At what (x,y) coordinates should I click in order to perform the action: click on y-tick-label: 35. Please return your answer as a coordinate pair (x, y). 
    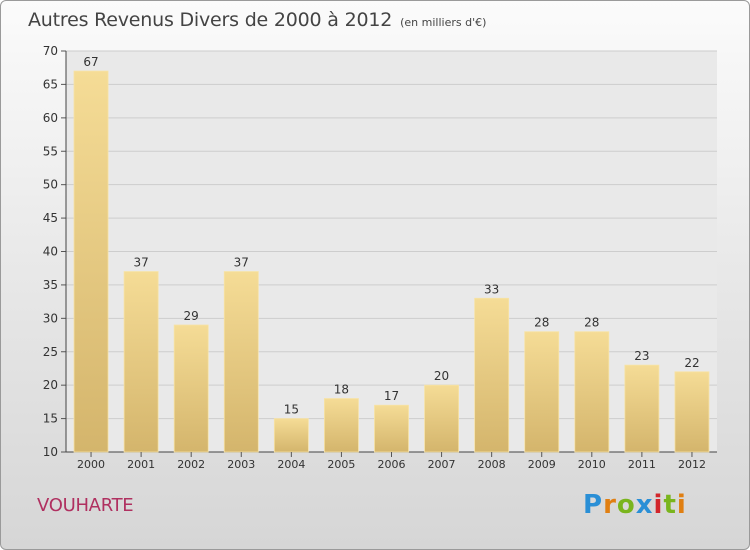
    Looking at the image, I should click on (50, 285).